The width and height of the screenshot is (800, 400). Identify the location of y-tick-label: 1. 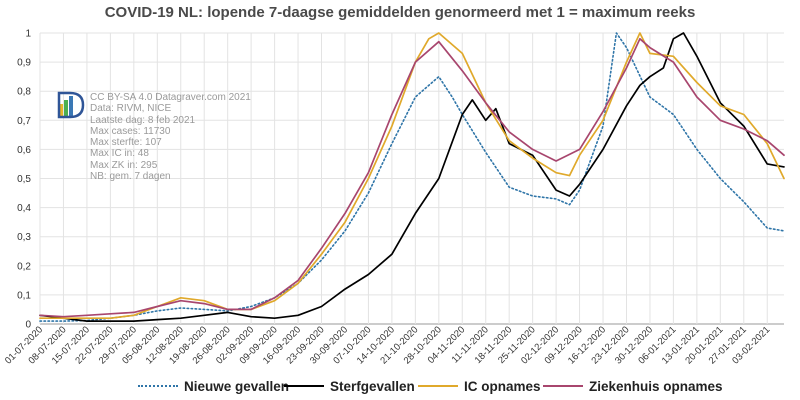
(28, 34).